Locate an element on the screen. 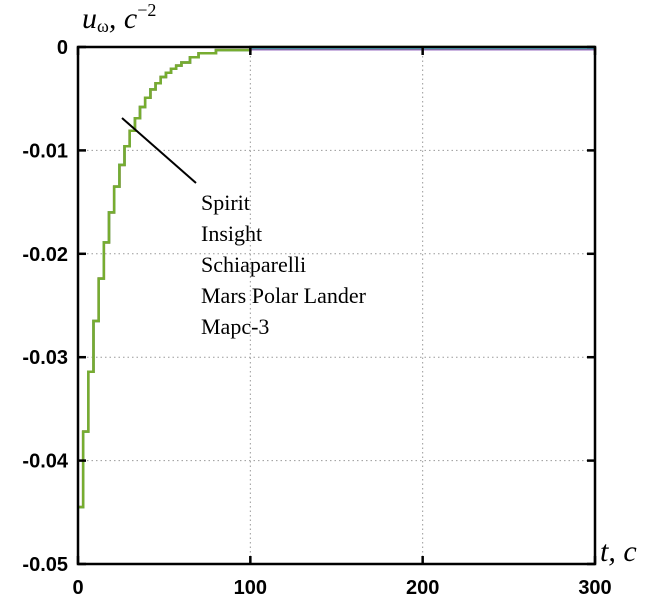 The height and width of the screenshot is (604, 648). x-tick-labels: 0 100 200 300 is located at coordinates (341, 588).